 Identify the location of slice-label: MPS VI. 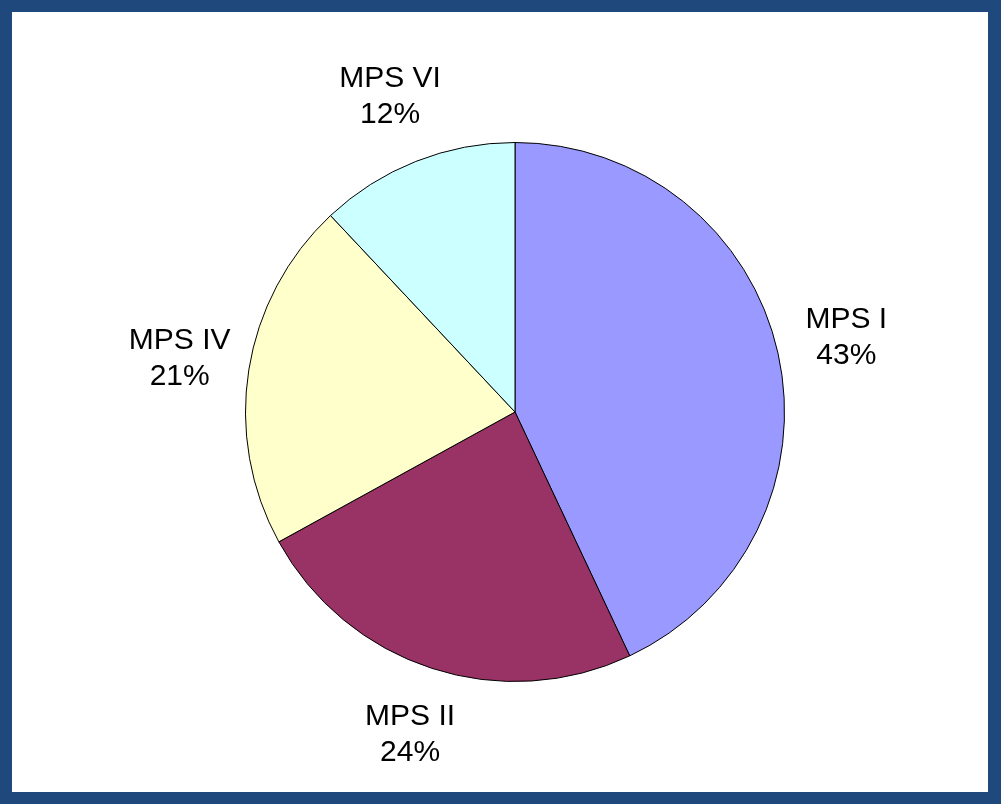
(390, 76).